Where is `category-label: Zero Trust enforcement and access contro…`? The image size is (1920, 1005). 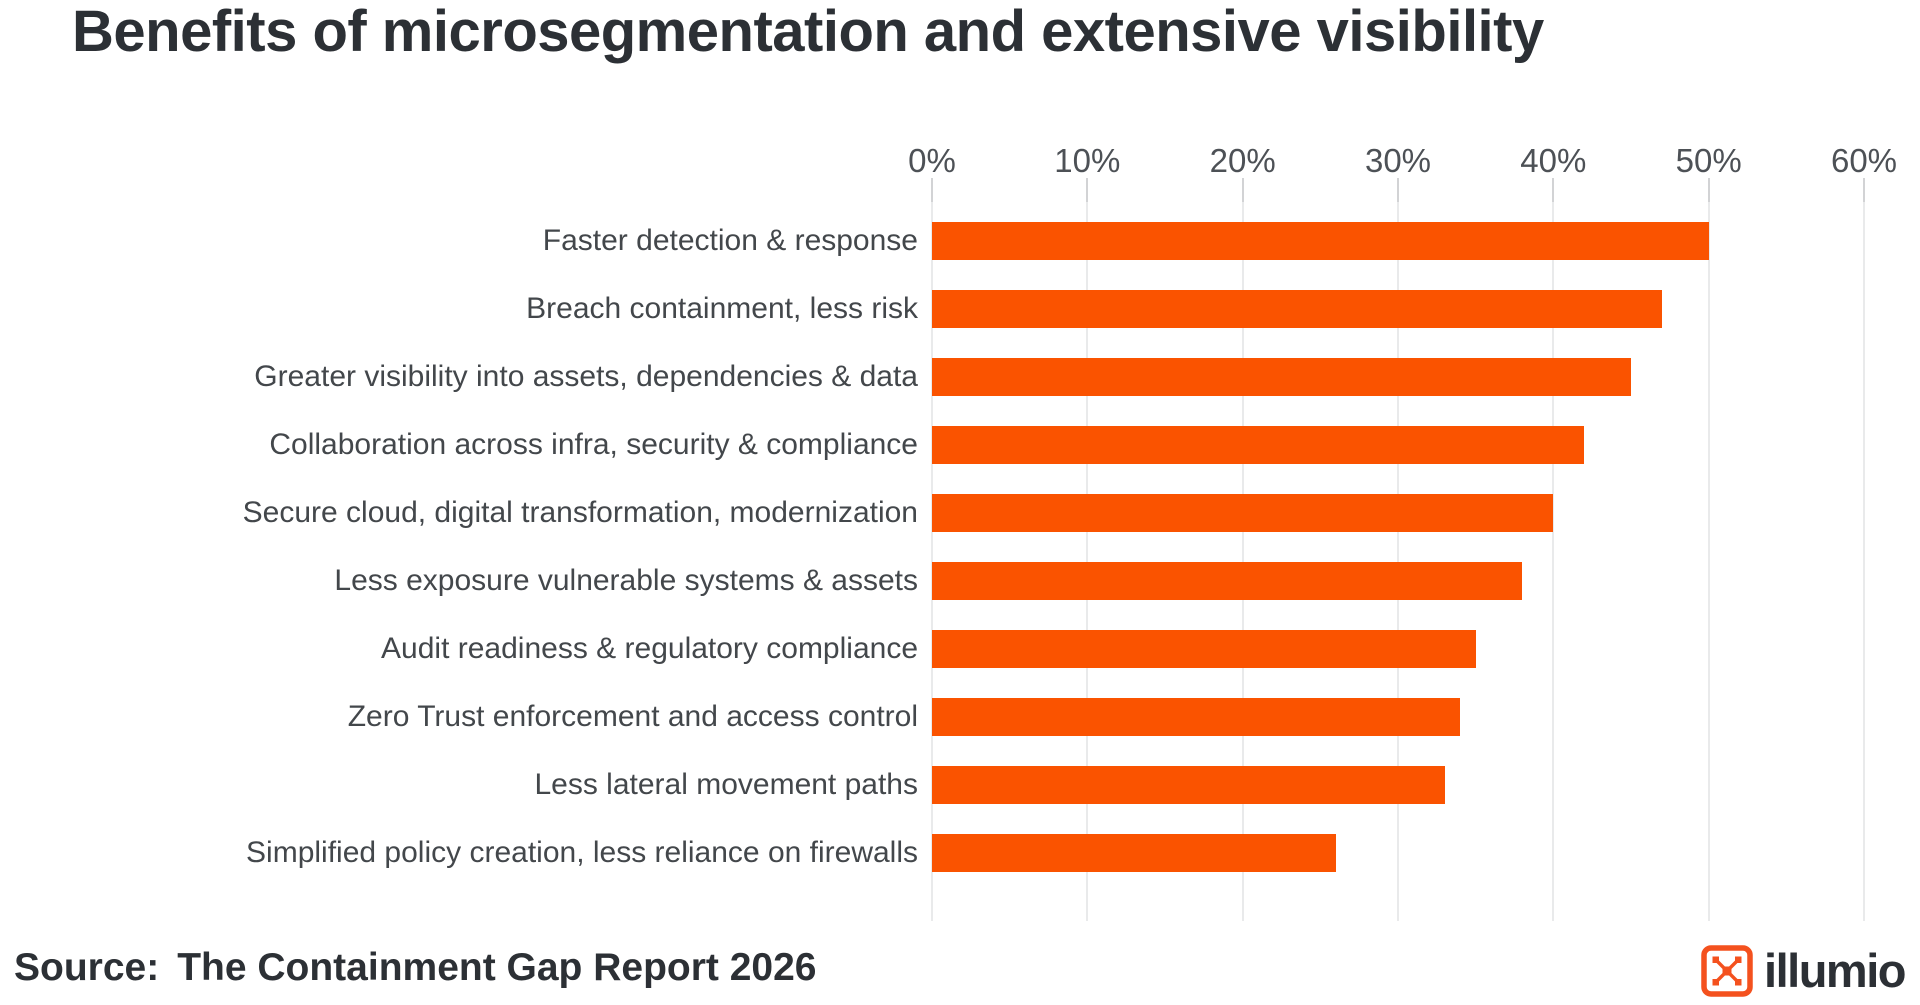
category-label: Zero Trust enforcement and access contro… is located at coordinates (632, 716).